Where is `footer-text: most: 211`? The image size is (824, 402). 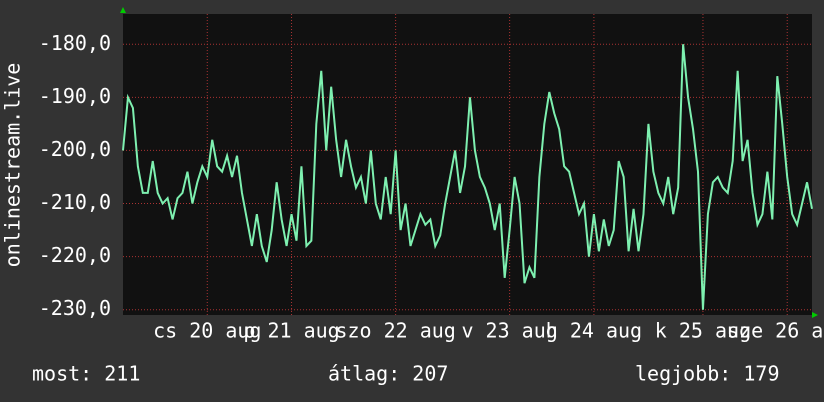 footer-text: most: 211 is located at coordinates (86, 374).